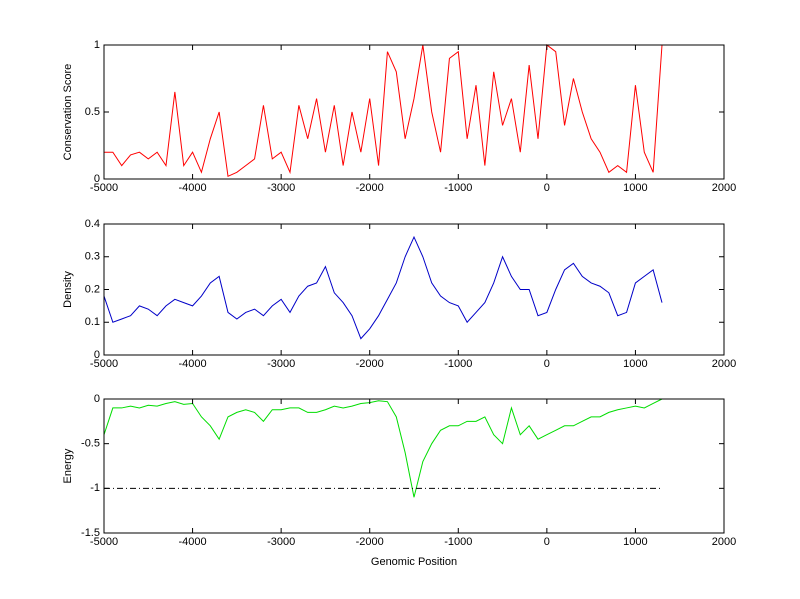  Describe the element at coordinates (97, 45) in the screenshot. I see `y-tick-label: 1` at that location.